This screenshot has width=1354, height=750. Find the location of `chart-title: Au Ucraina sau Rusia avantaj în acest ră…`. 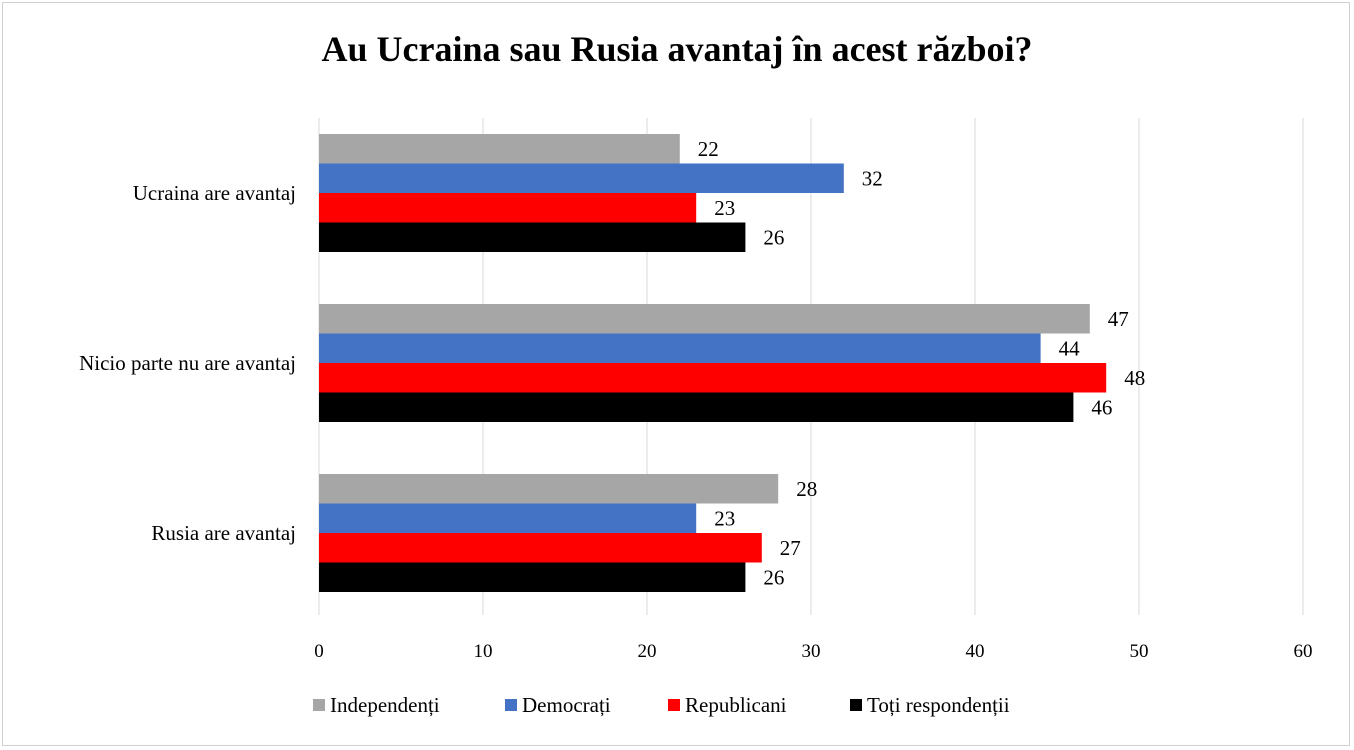

chart-title: Au Ucraina sau Rusia avantaj în acest ră… is located at coordinates (677, 49).